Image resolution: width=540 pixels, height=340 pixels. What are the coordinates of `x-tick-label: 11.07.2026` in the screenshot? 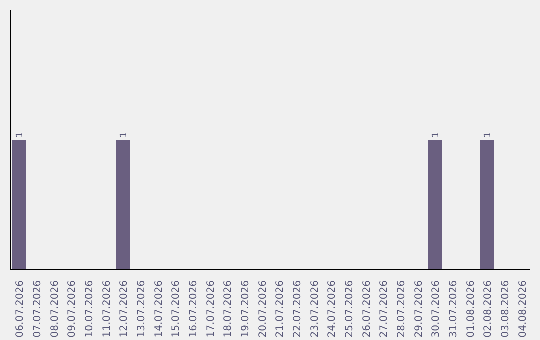 It's located at (107, 309).